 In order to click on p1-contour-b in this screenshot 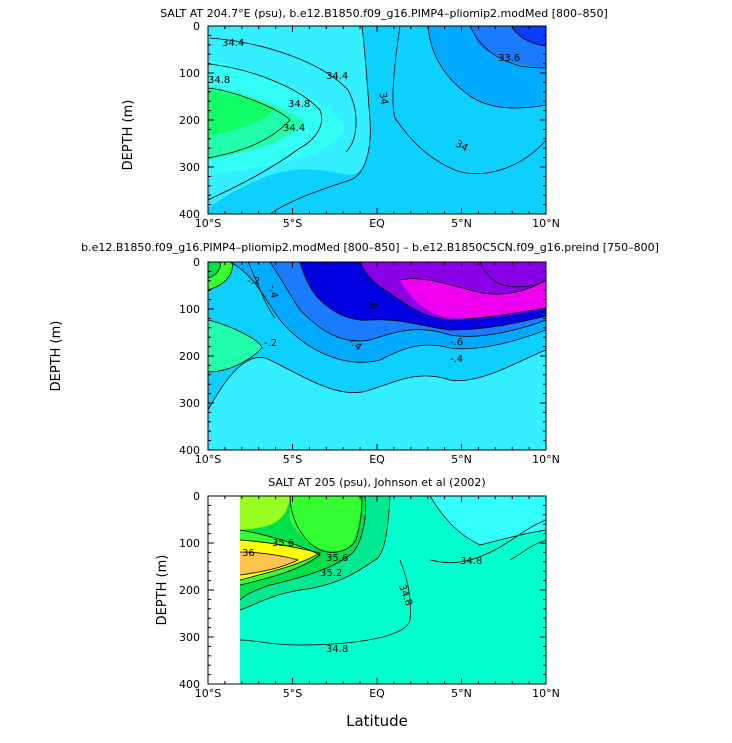, I will do `click(265, 132)`.